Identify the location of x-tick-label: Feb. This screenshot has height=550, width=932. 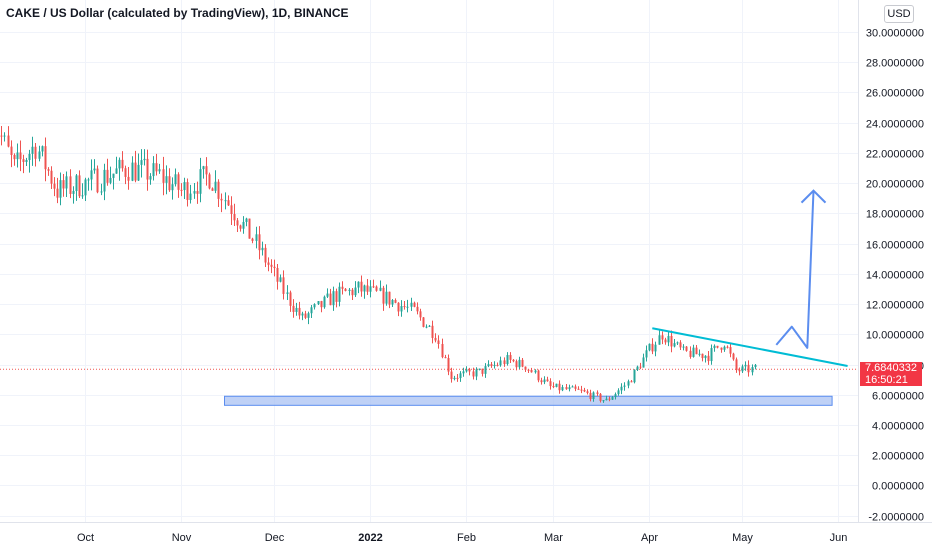
(466, 538).